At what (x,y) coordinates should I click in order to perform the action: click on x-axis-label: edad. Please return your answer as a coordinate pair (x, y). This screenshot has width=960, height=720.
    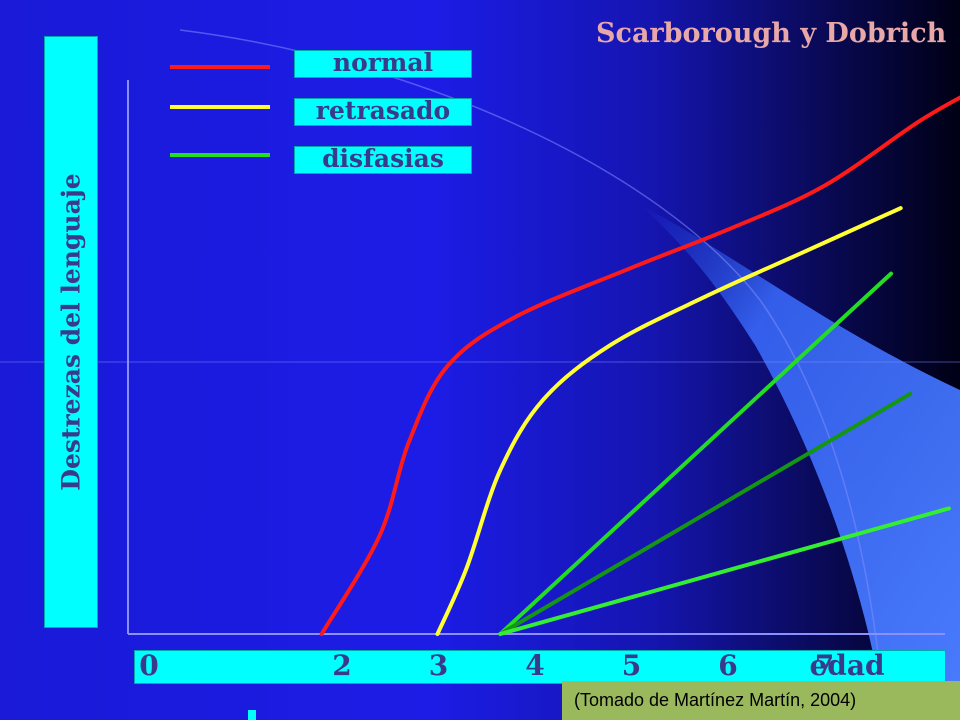
    Looking at the image, I should click on (847, 665).